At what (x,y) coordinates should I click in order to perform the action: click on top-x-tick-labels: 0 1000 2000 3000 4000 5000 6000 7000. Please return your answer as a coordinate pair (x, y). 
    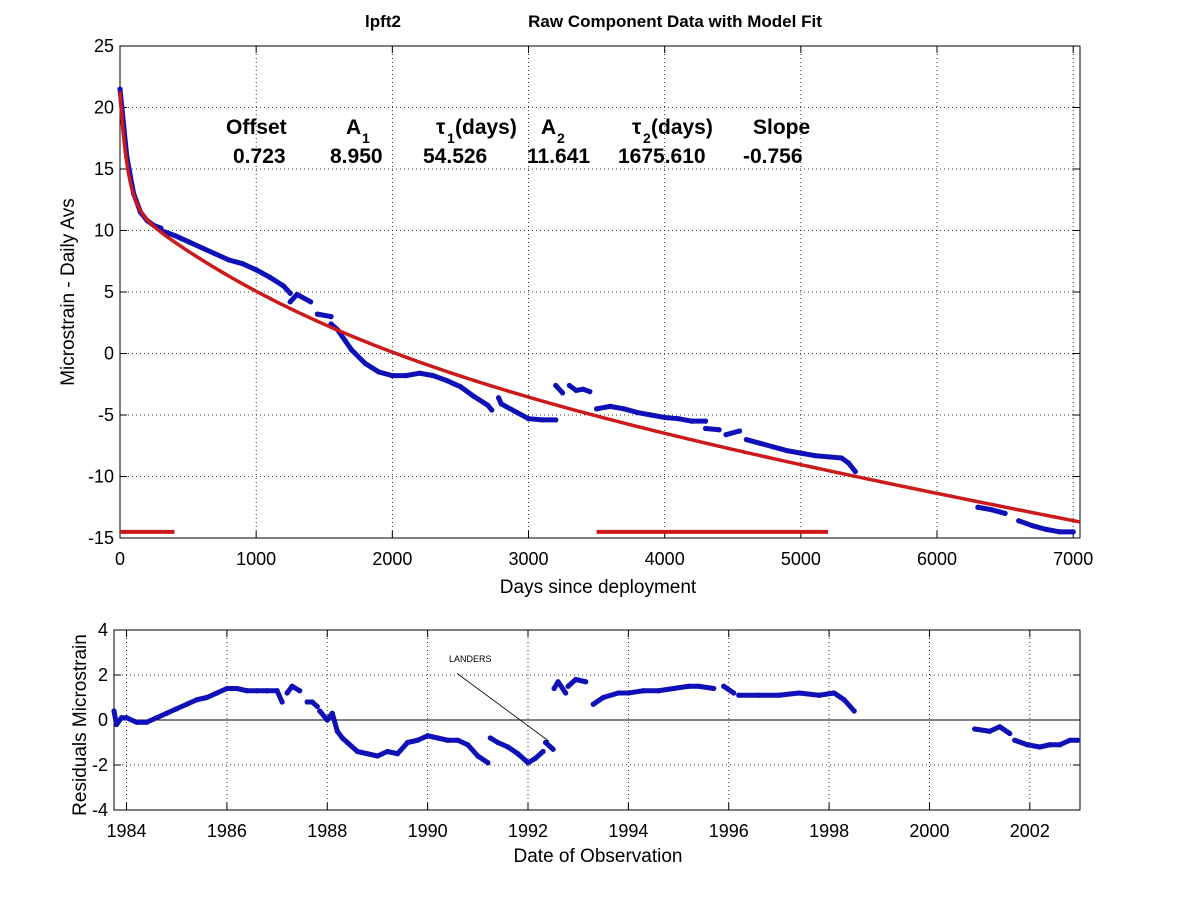
    Looking at the image, I should click on (604, 559).